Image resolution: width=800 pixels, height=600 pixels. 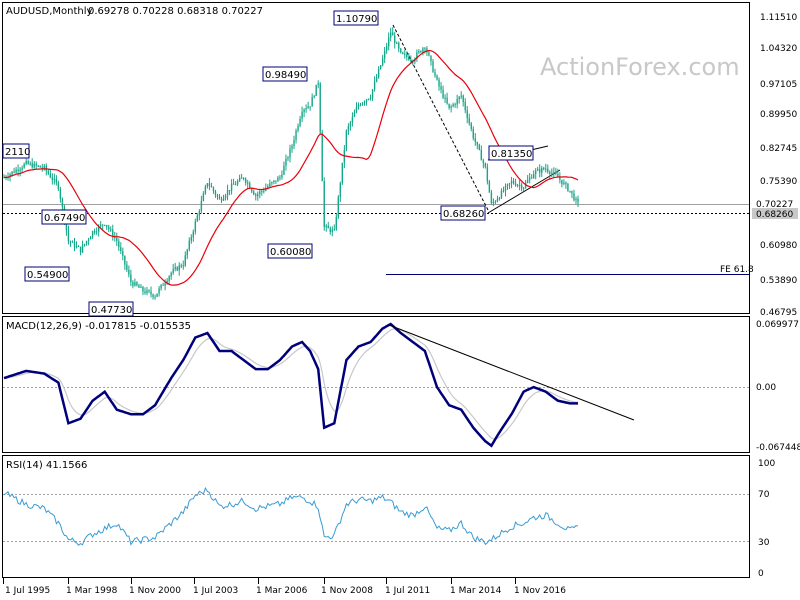 I want to click on macd-title: MACD(12,26,9) -0.017815 -0.015535, so click(x=98, y=326).